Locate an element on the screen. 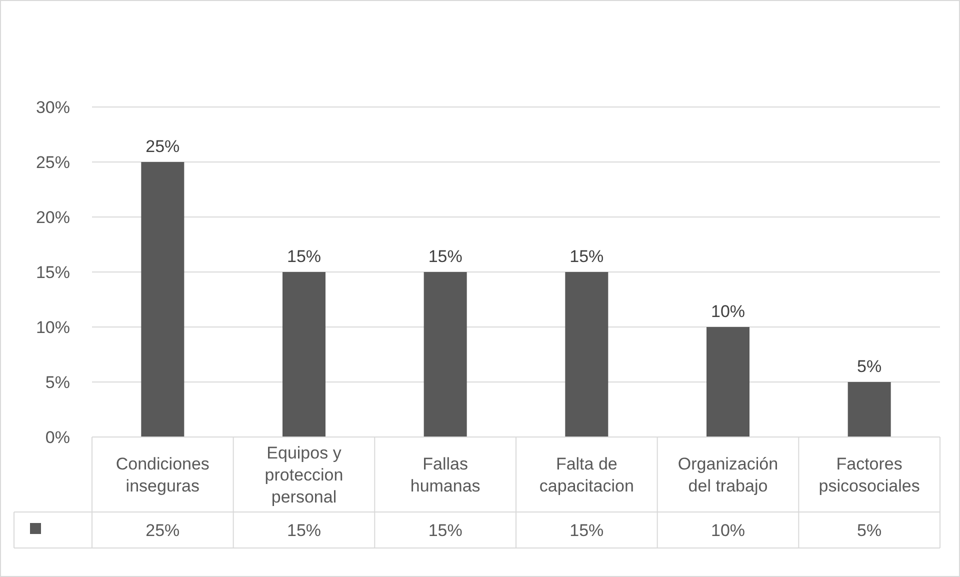  data-label: 5% is located at coordinates (869, 530).